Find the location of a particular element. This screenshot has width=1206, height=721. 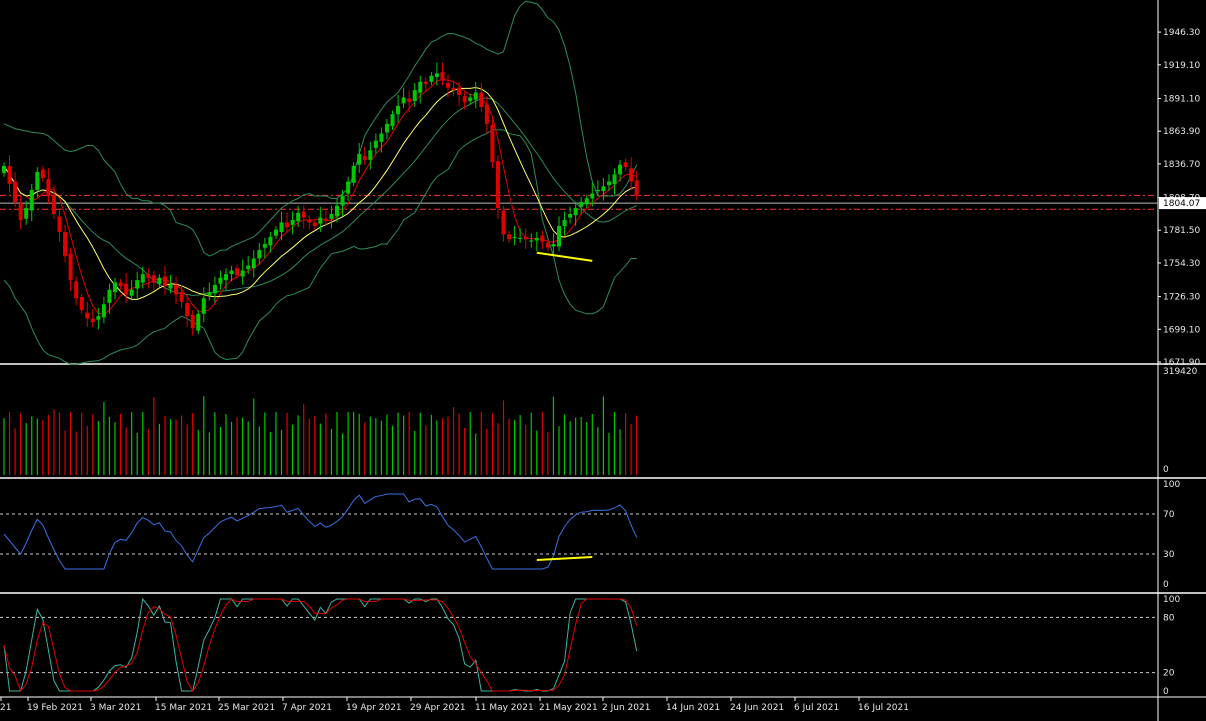

stochastic-tick-label: 0 is located at coordinates (1166, 692).